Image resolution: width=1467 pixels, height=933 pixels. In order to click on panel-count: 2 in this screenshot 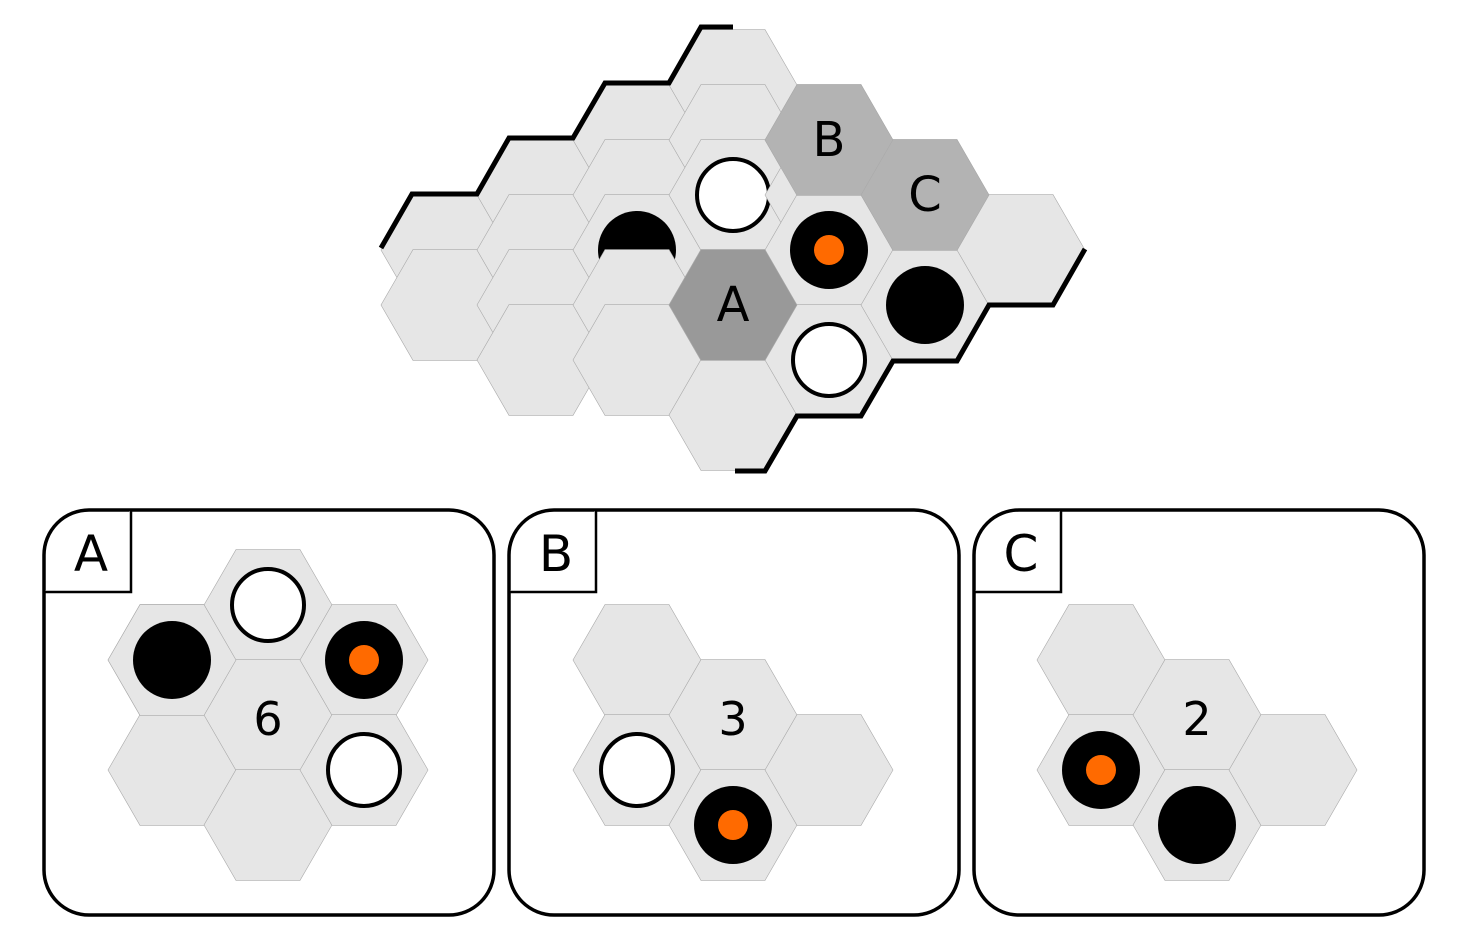, I will do `click(1196, 719)`.